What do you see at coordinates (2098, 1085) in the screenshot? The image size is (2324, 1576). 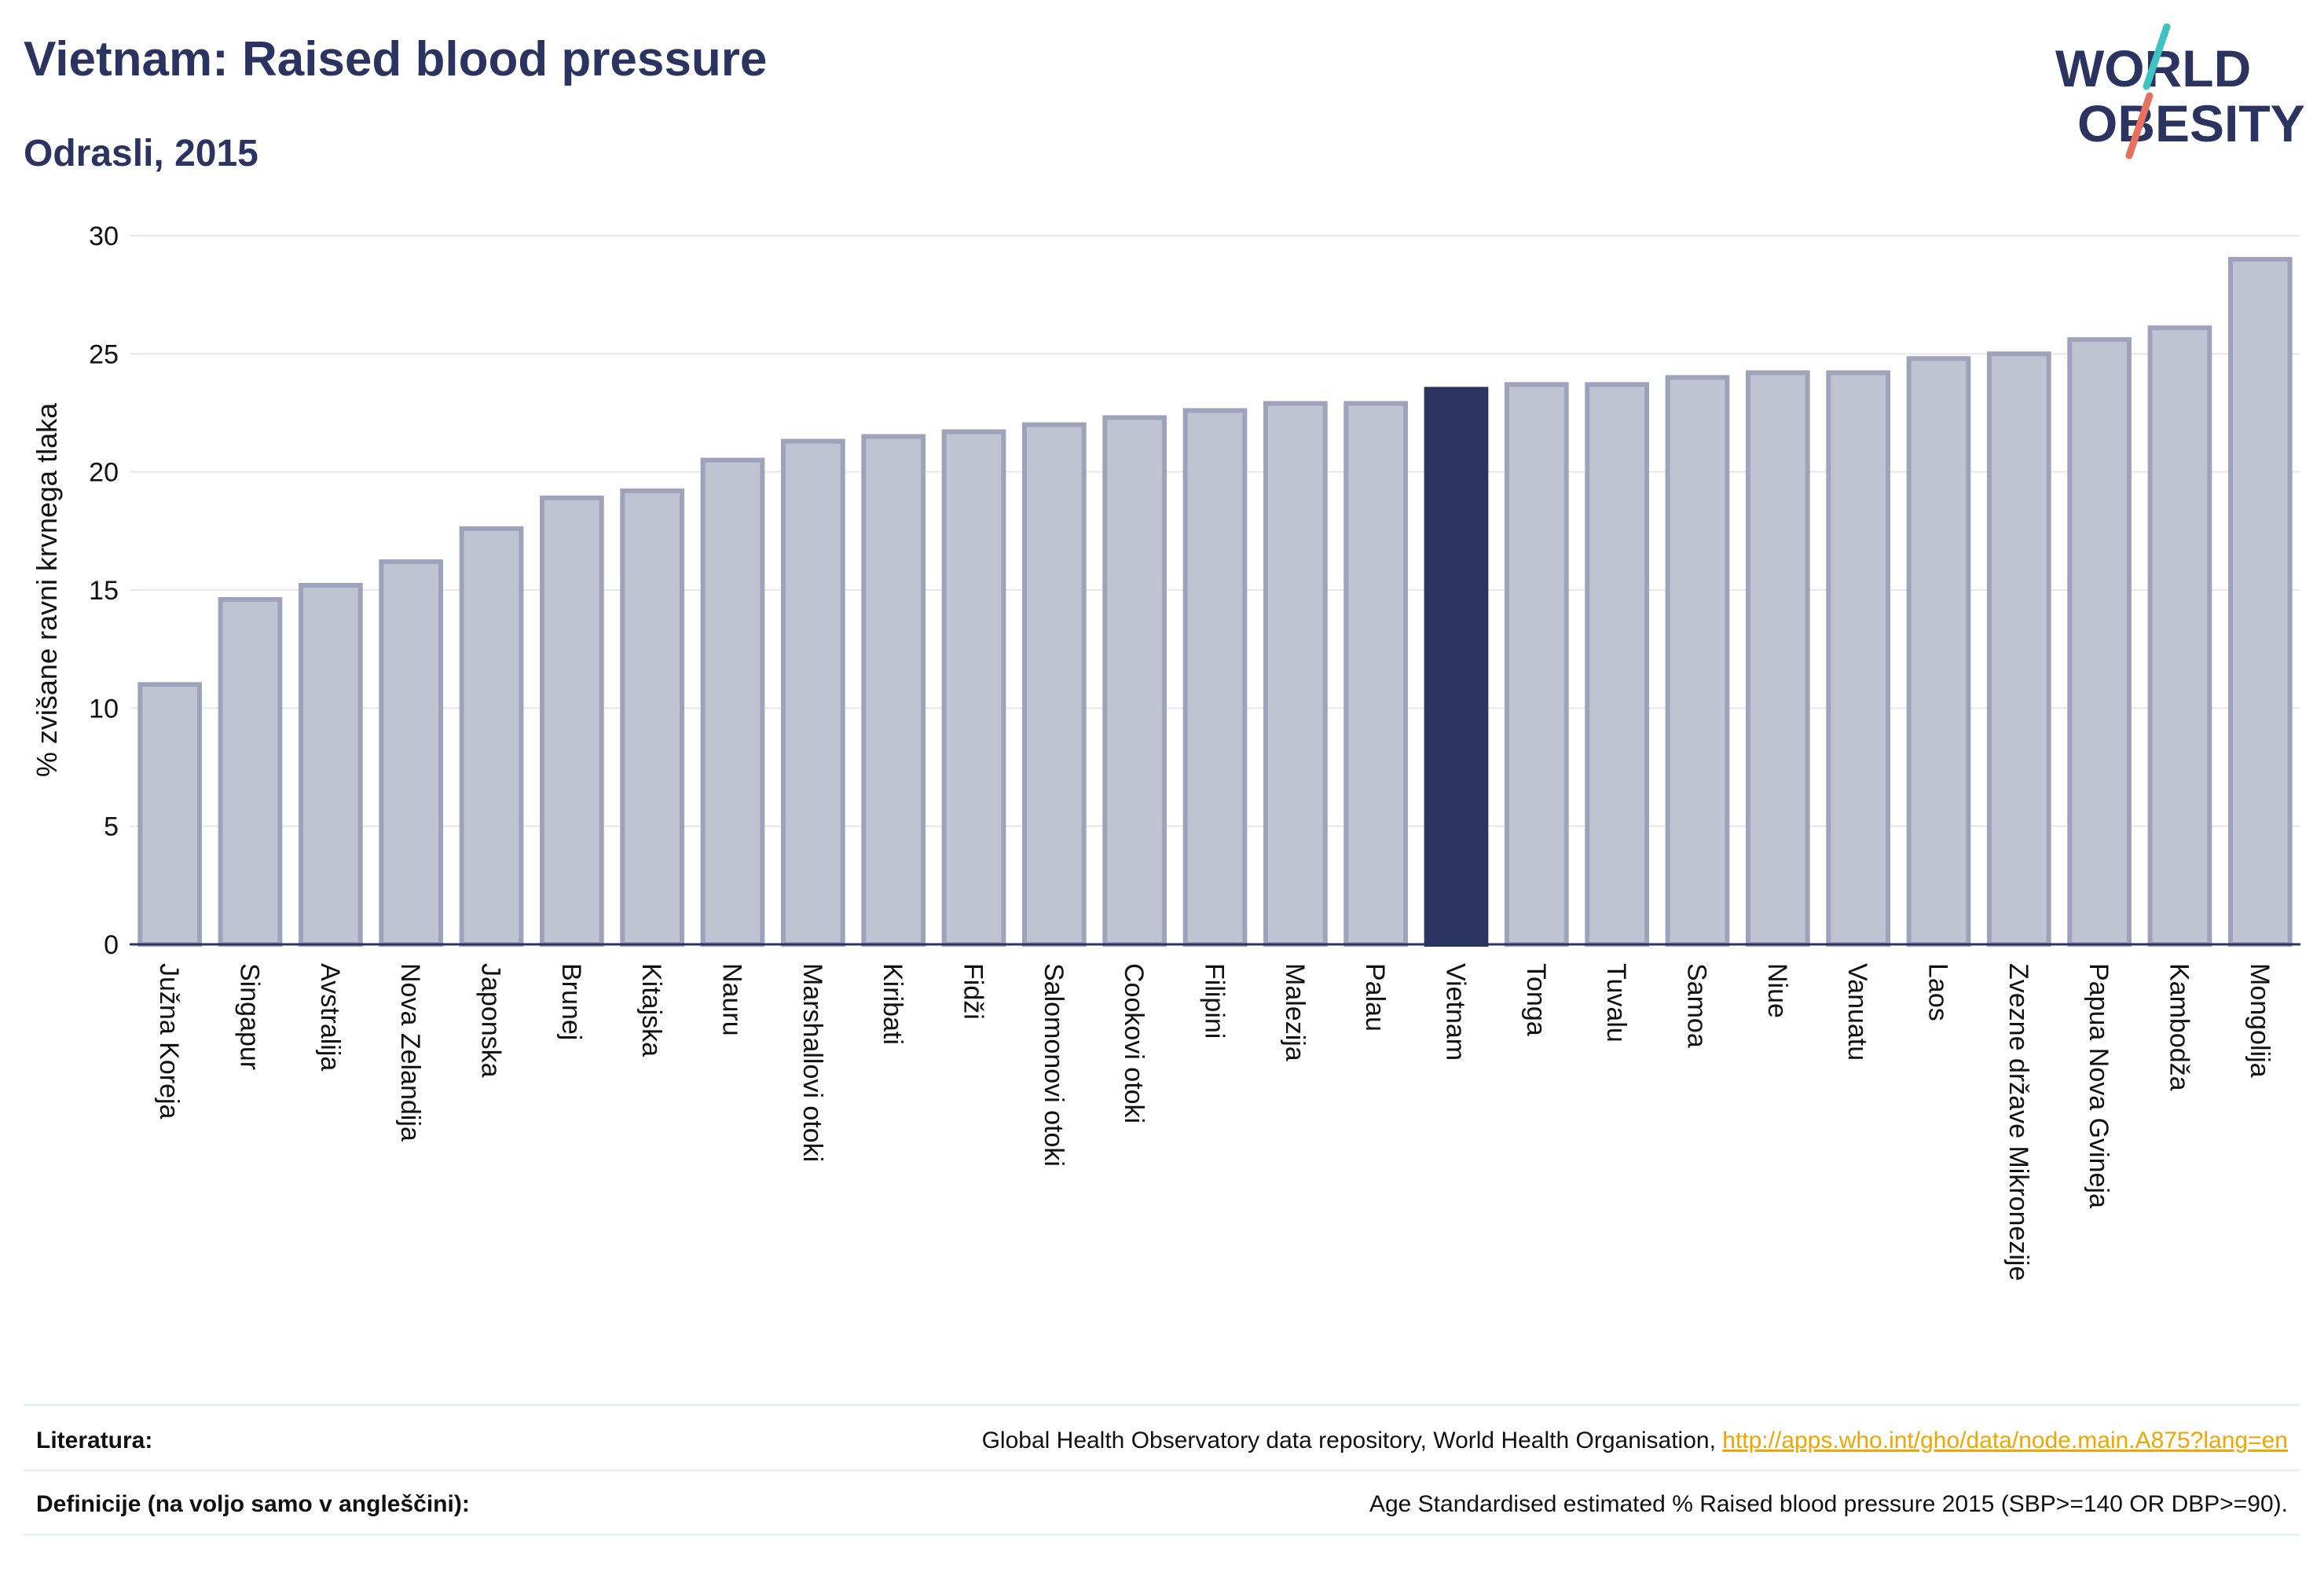 I see `x-tick-label: Papua Nova Gvineja` at bounding box center [2098, 1085].